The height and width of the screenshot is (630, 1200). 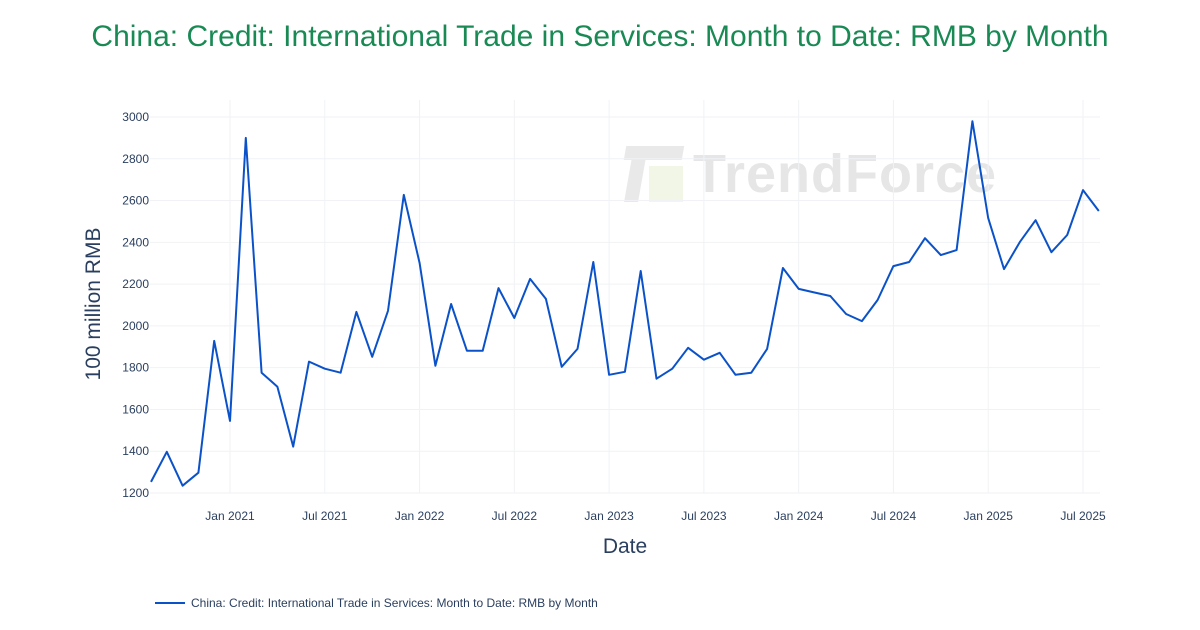 What do you see at coordinates (515, 516) in the screenshot?
I see `x-tick-label: Jul 2022` at bounding box center [515, 516].